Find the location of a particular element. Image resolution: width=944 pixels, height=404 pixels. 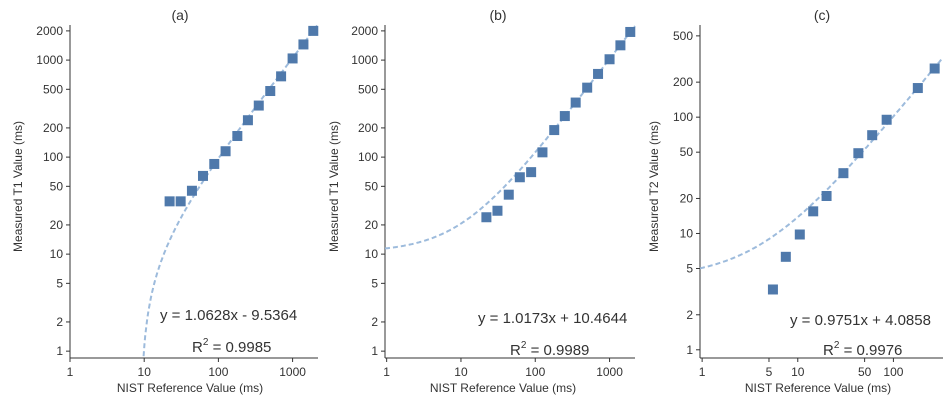

fit-equation: y = 1.0628x - 9.5364 is located at coordinates (228, 315).